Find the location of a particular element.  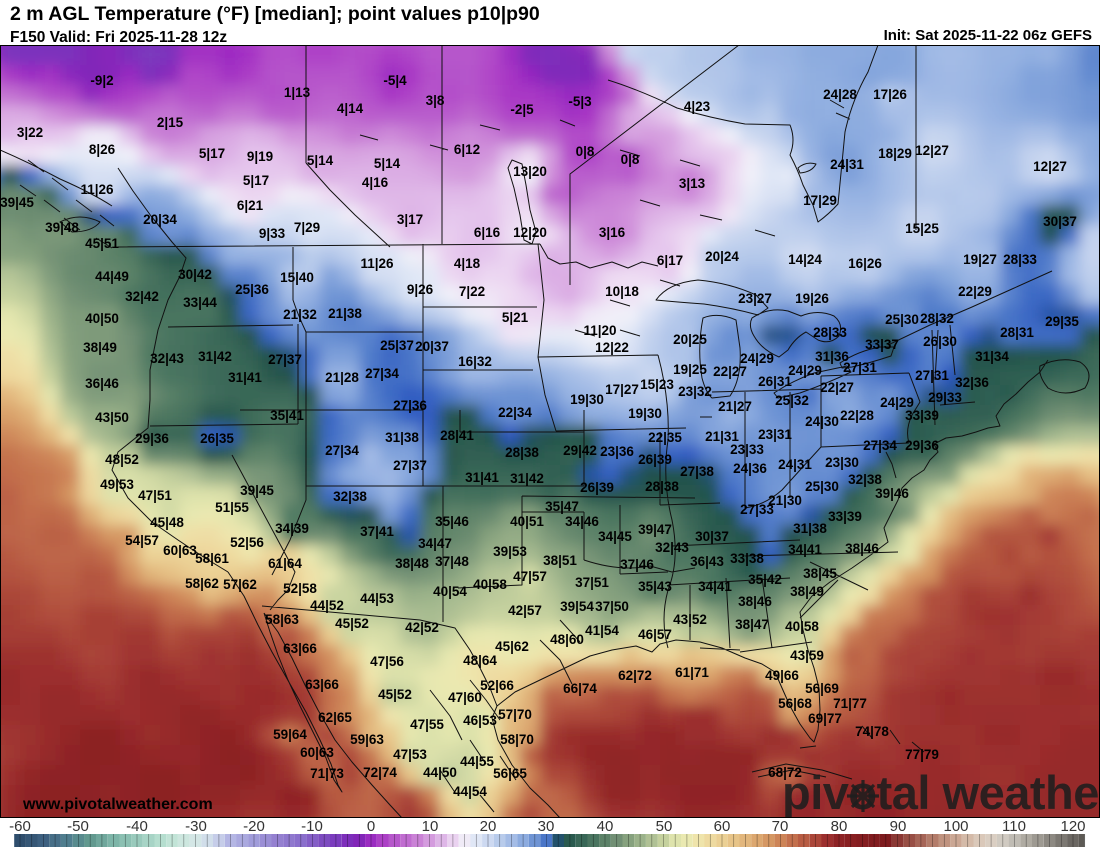

svg-text: 30|37 is located at coordinates (1060, 221).